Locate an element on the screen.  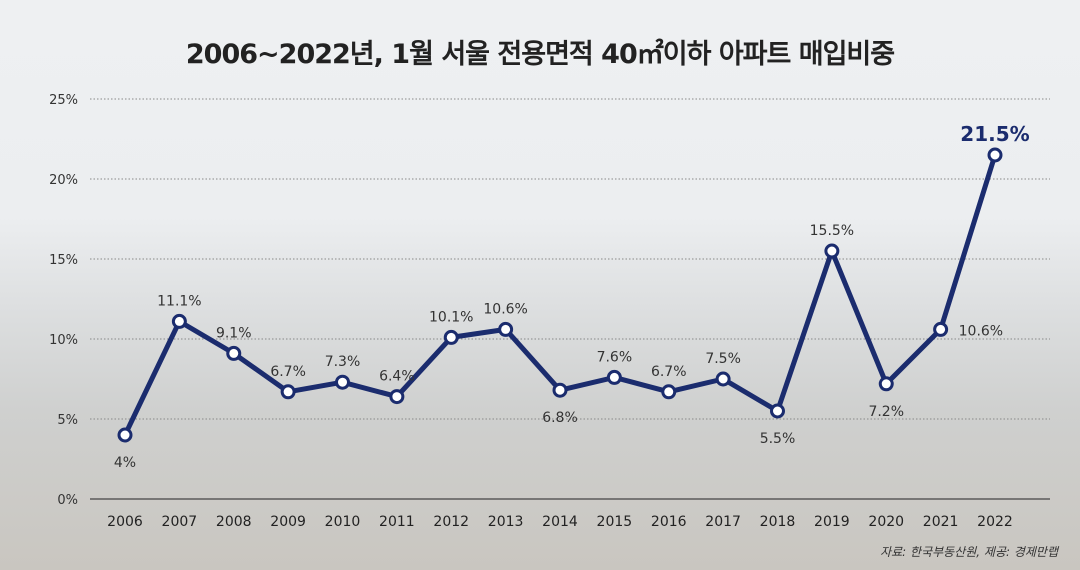
x-tick-label: 2011 is located at coordinates (397, 522).